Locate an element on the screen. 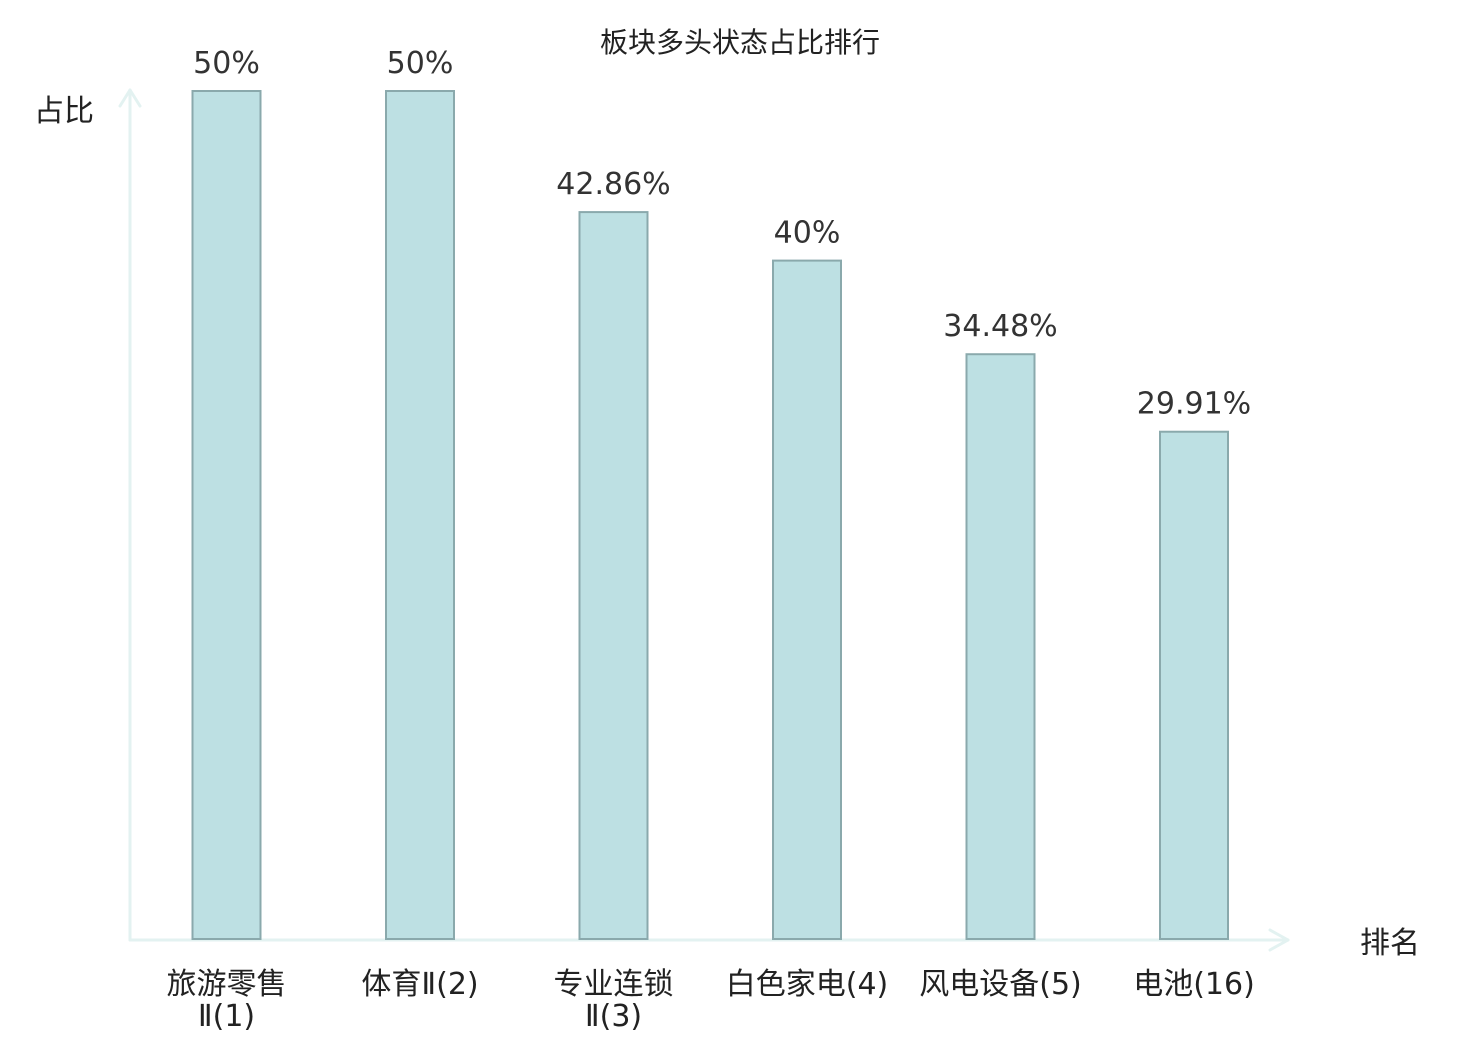 This screenshot has height=1040, width=1480. y-axis is located at coordinates (130, 515).